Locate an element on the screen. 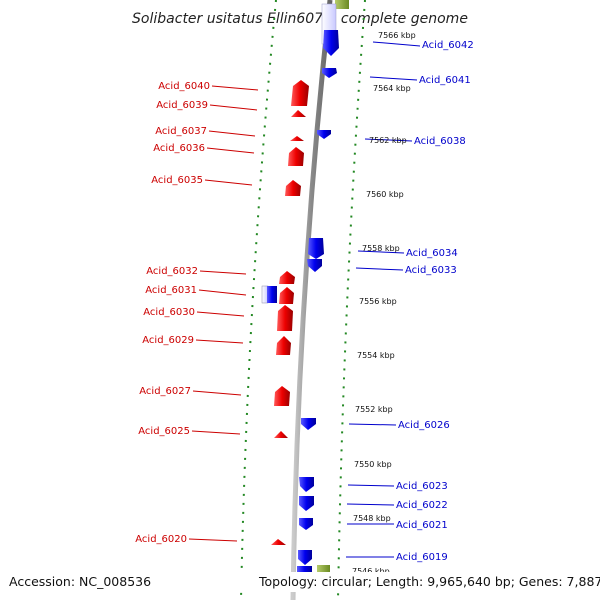 This screenshot has width=600, height=600. gene-label-acid-6023: Acid_6023 is located at coordinates (397, 486).